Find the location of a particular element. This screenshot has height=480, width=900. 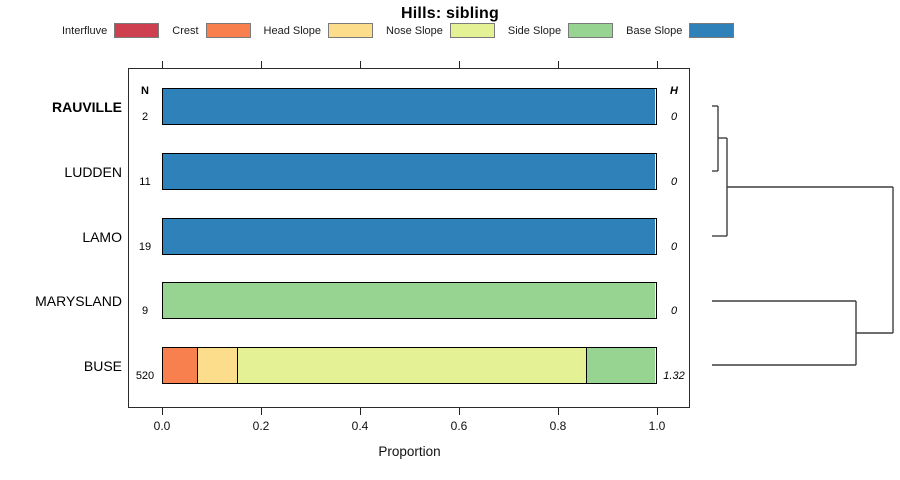

bar-segment-nose-slope is located at coordinates (411, 365).